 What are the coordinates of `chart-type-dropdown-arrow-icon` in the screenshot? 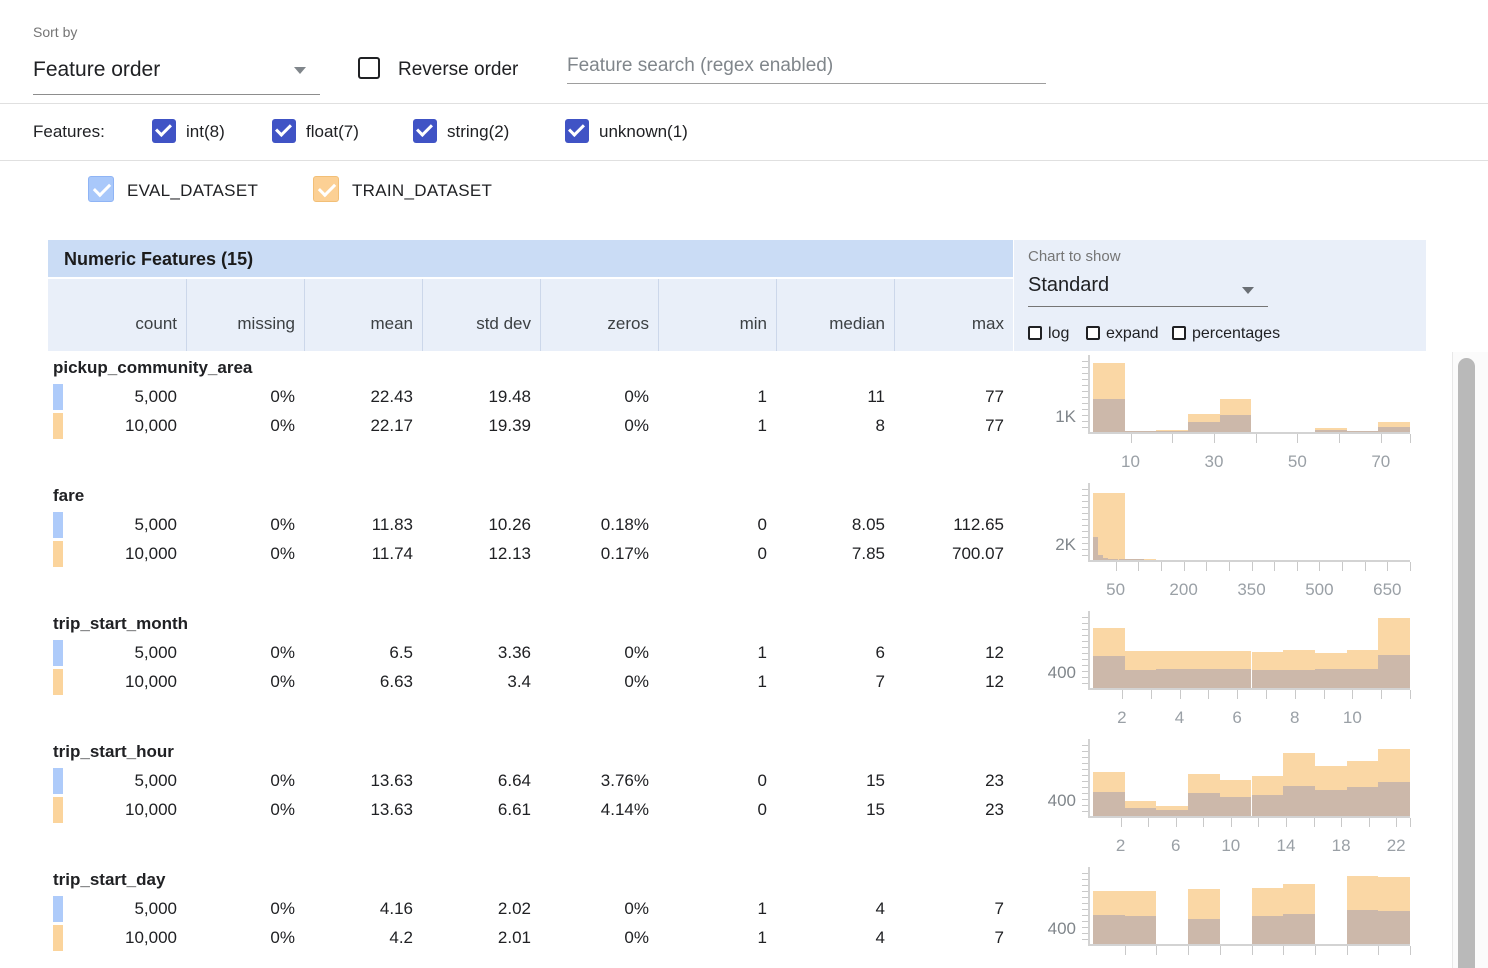 It's located at (1248, 290).